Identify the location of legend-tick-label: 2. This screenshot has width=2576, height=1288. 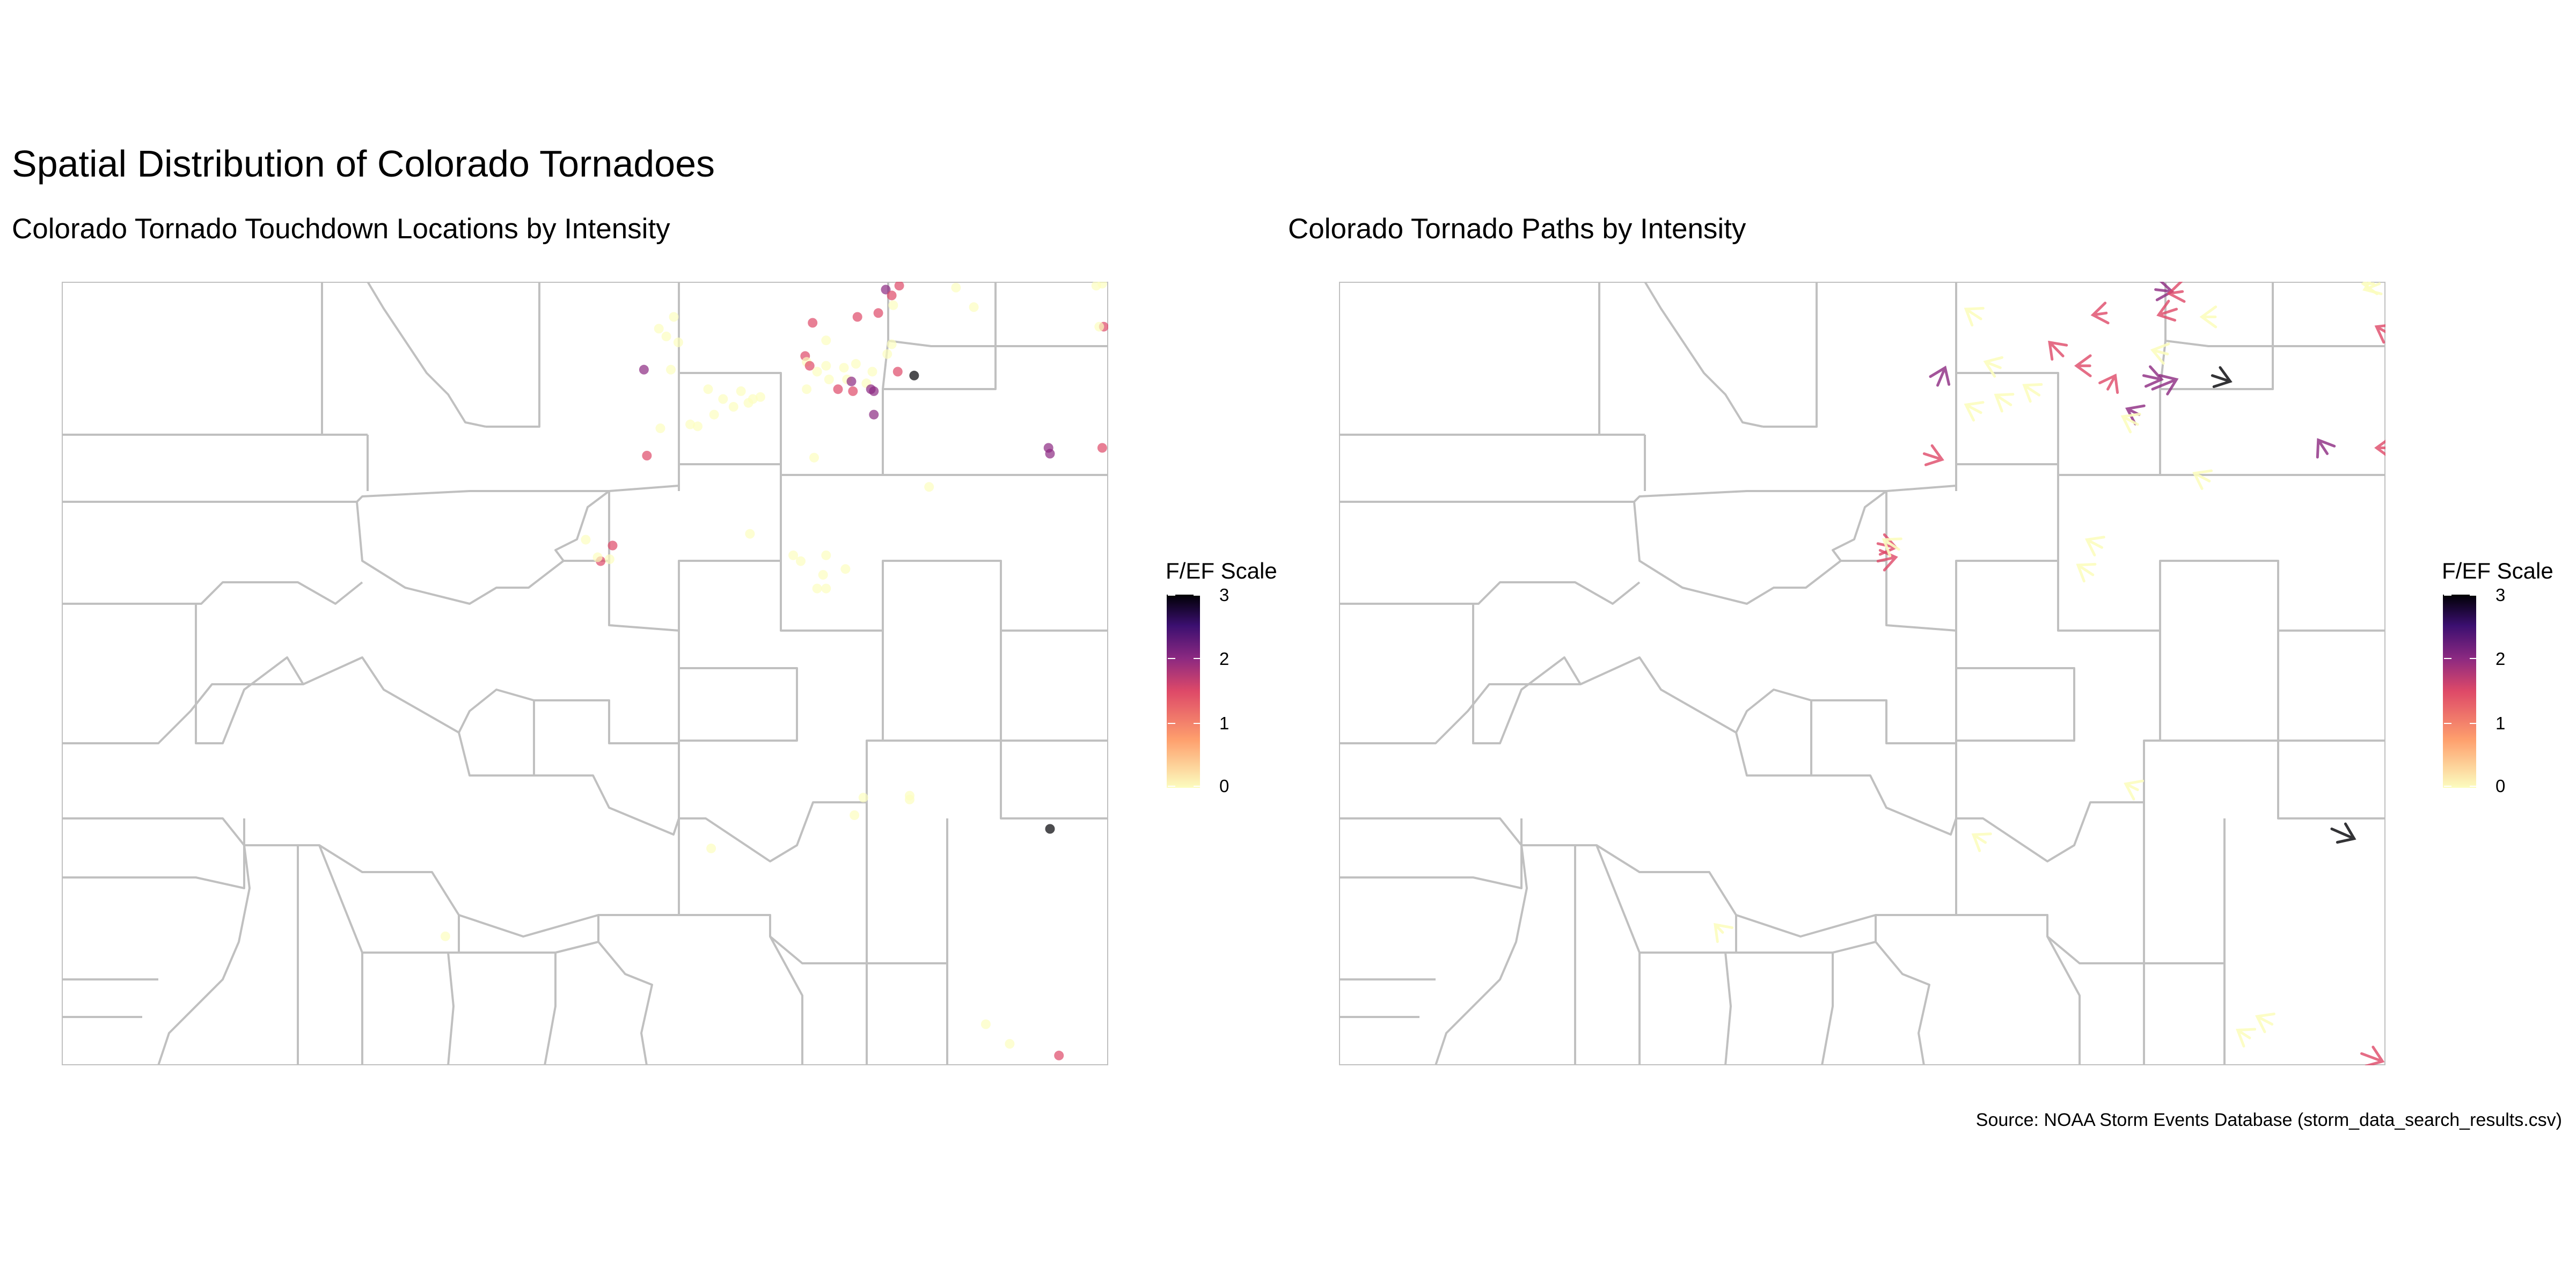
(2501, 659).